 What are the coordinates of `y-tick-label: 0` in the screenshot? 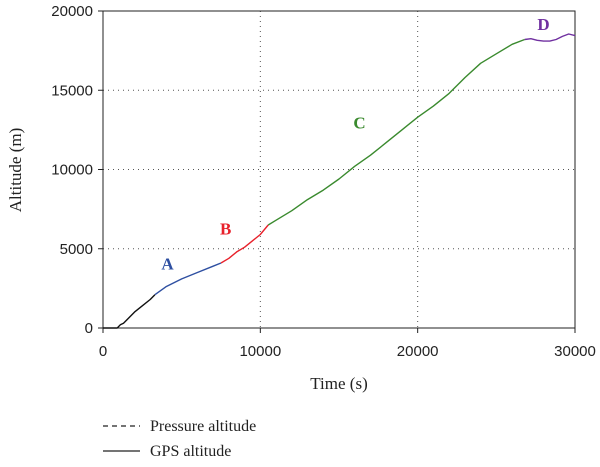 It's located at (89, 328).